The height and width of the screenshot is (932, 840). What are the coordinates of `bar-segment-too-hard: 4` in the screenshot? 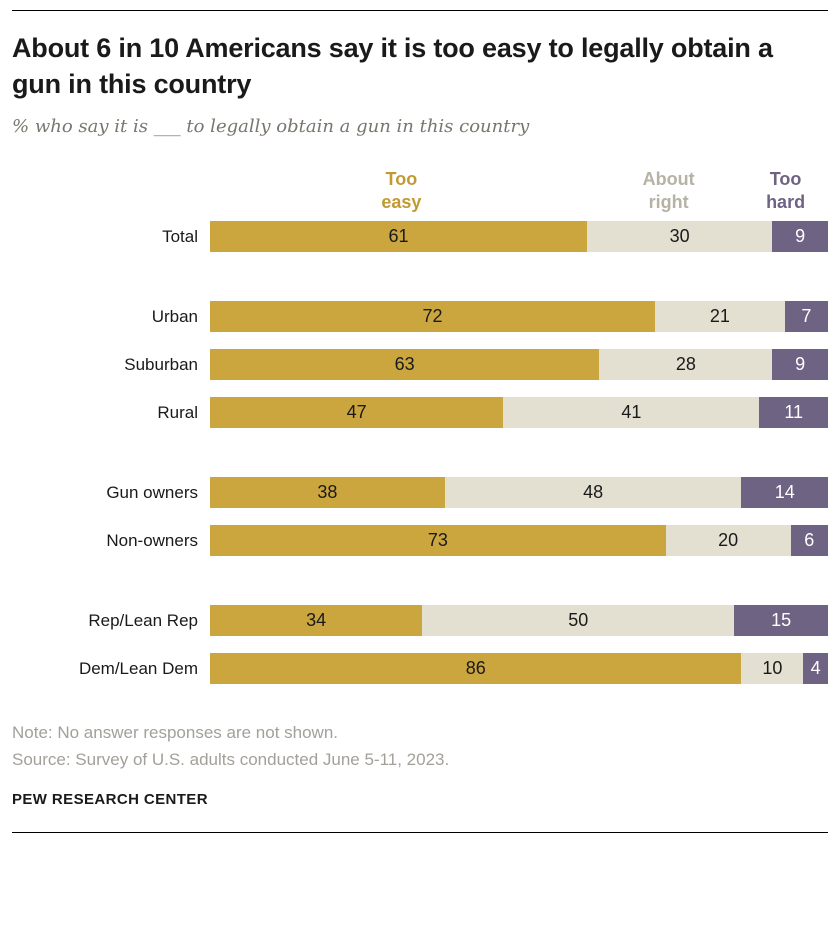 It's located at (815, 669).